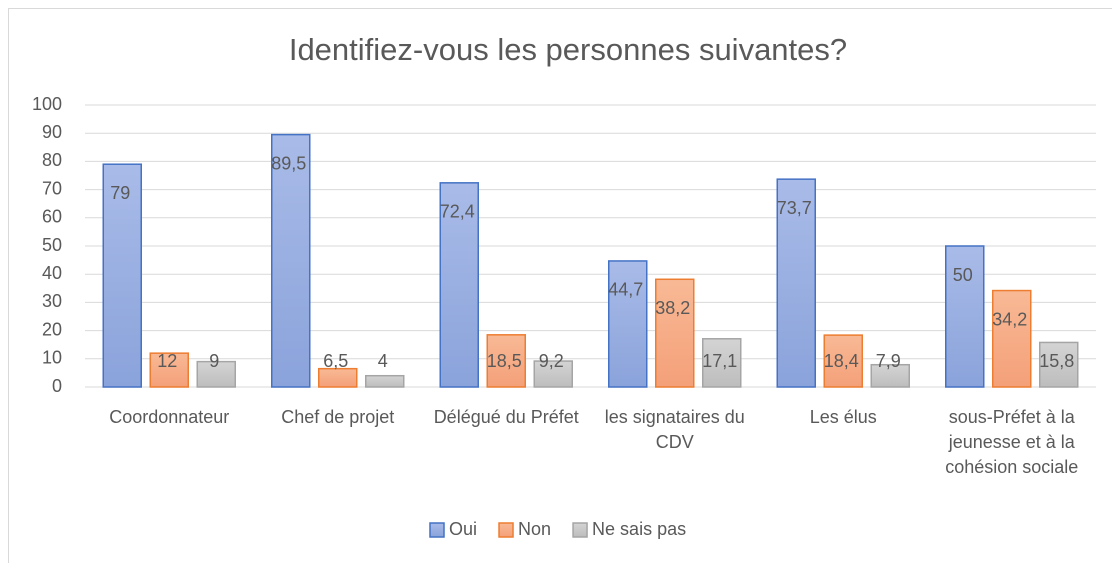  What do you see at coordinates (120, 193) in the screenshot?
I see `data-label: 79` at bounding box center [120, 193].